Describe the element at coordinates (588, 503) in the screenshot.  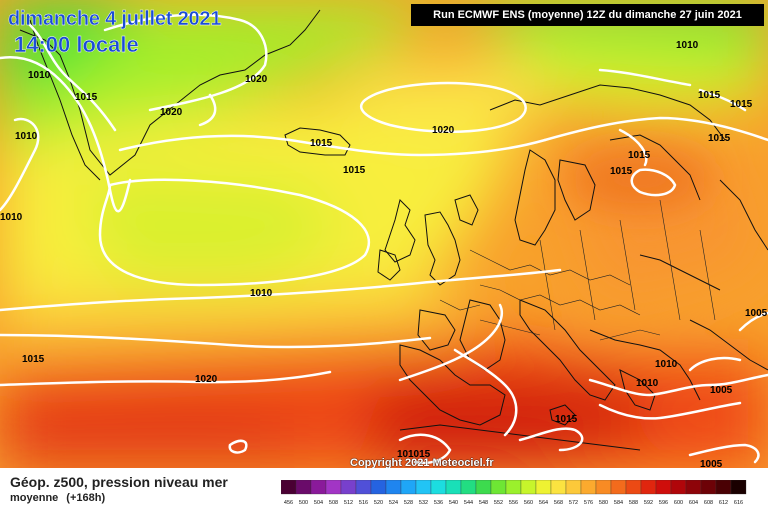
I see `colorbar-tick-label: 576` at that location.